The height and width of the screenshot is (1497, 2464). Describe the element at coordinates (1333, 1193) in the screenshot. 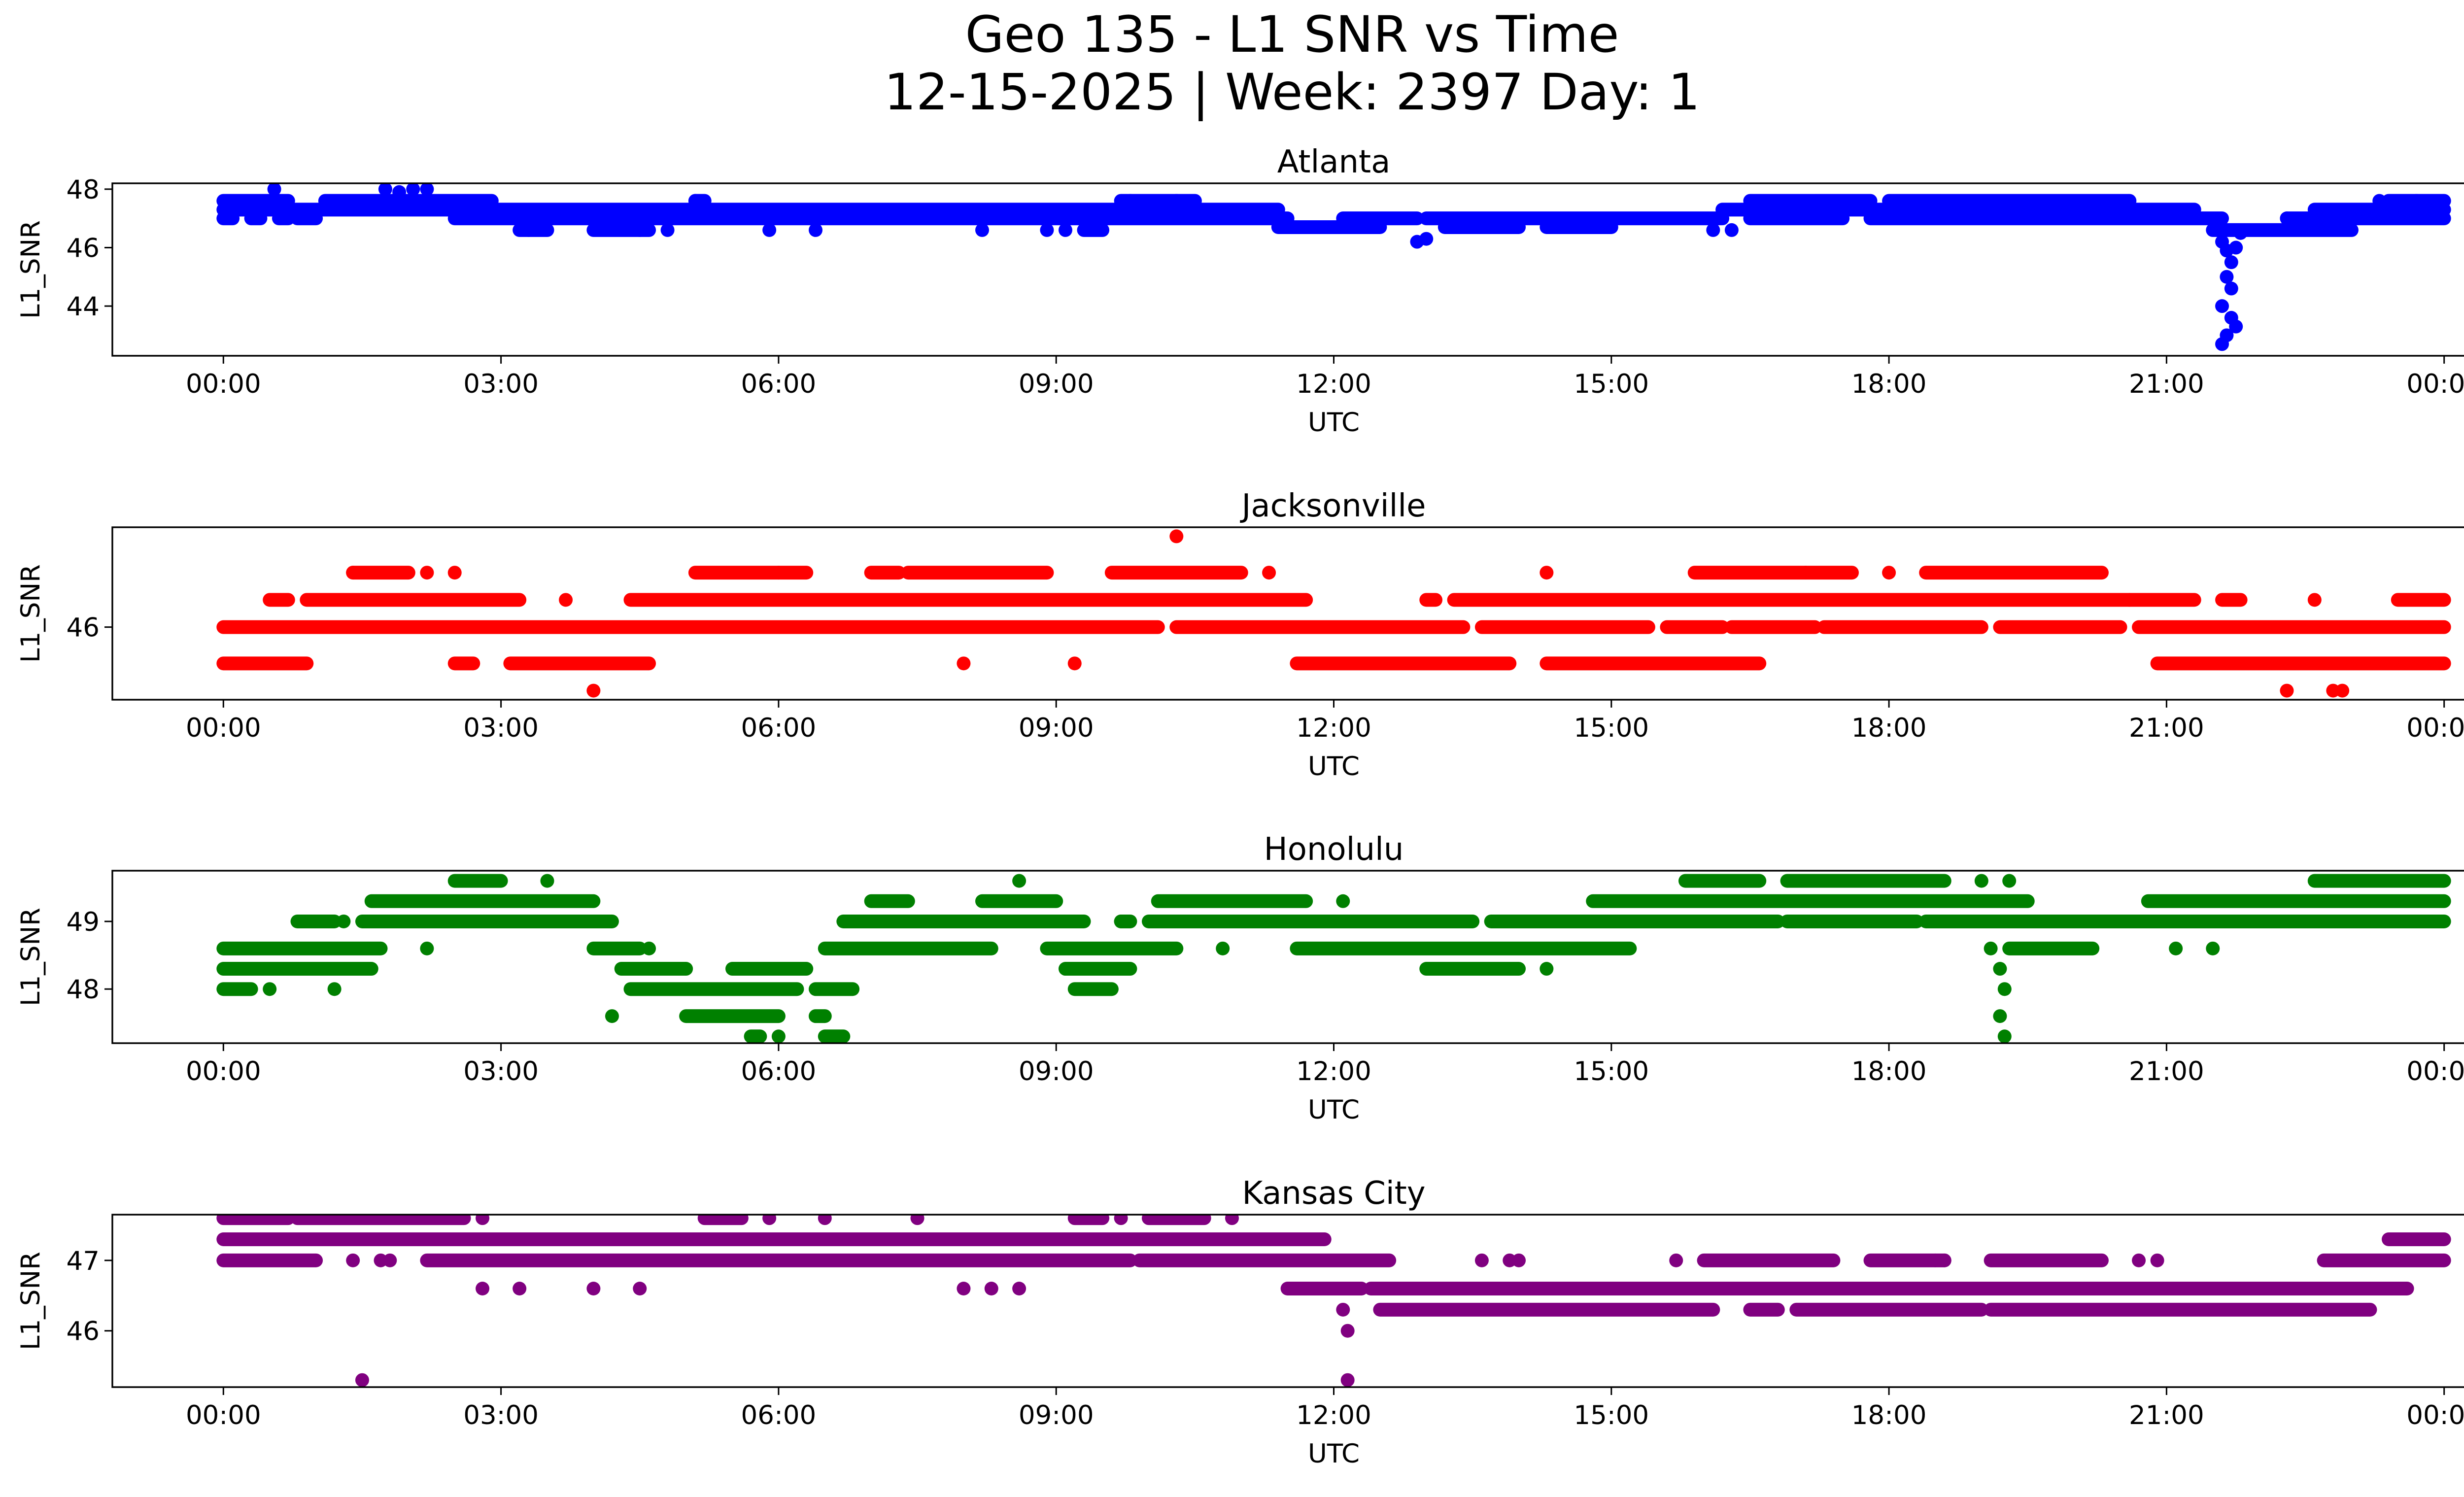

I see `subplot-title: Kansas City` at that location.